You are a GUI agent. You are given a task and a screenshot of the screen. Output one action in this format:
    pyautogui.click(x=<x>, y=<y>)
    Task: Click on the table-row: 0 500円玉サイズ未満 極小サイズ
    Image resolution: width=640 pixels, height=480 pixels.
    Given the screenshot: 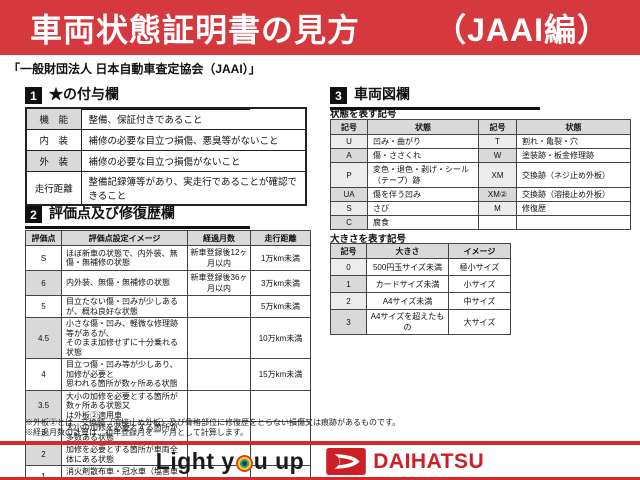 What is the action you would take?
    pyautogui.click(x=420, y=267)
    